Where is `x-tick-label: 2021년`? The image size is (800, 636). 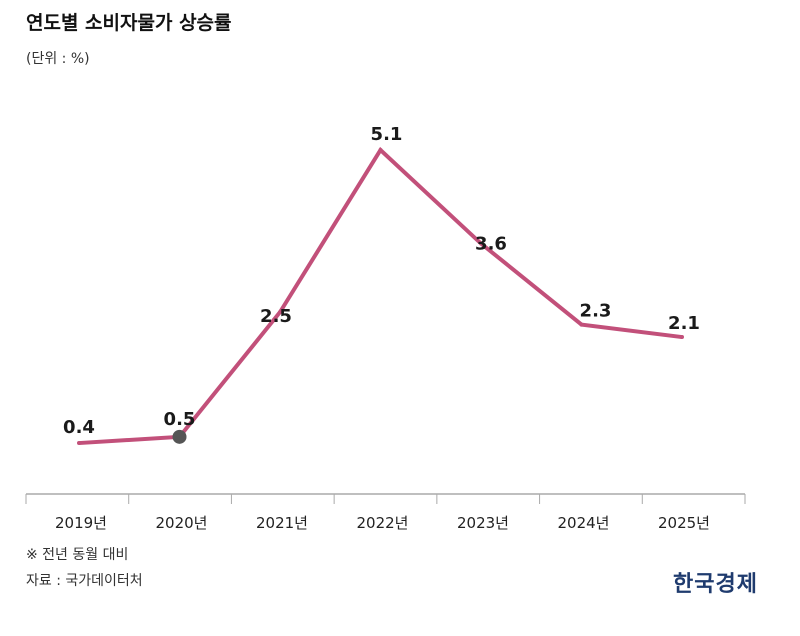
x-tick-label: 2021년 is located at coordinates (282, 523).